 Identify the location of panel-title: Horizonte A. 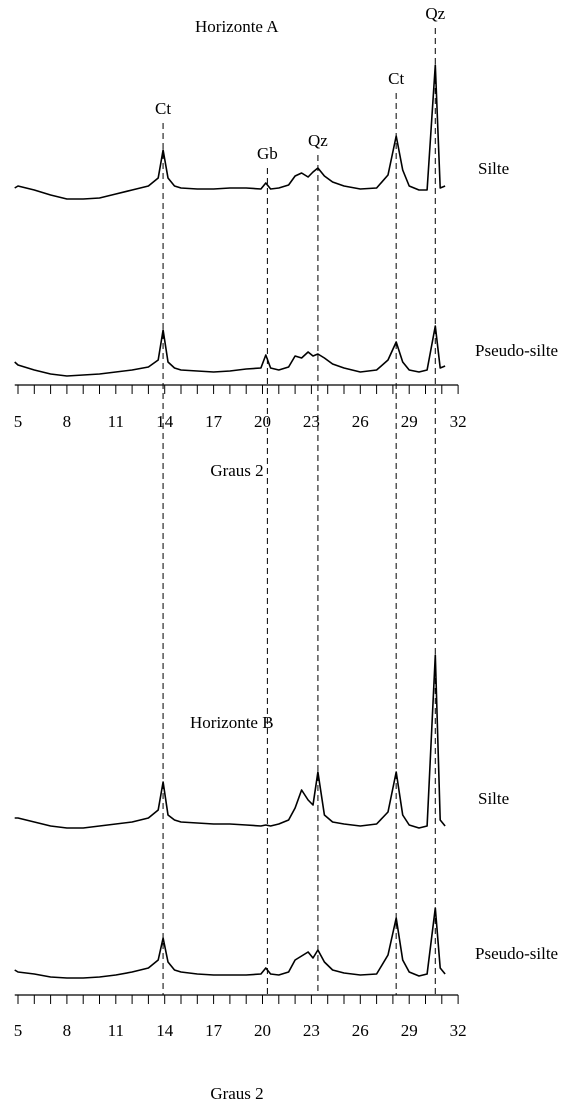
(237, 26).